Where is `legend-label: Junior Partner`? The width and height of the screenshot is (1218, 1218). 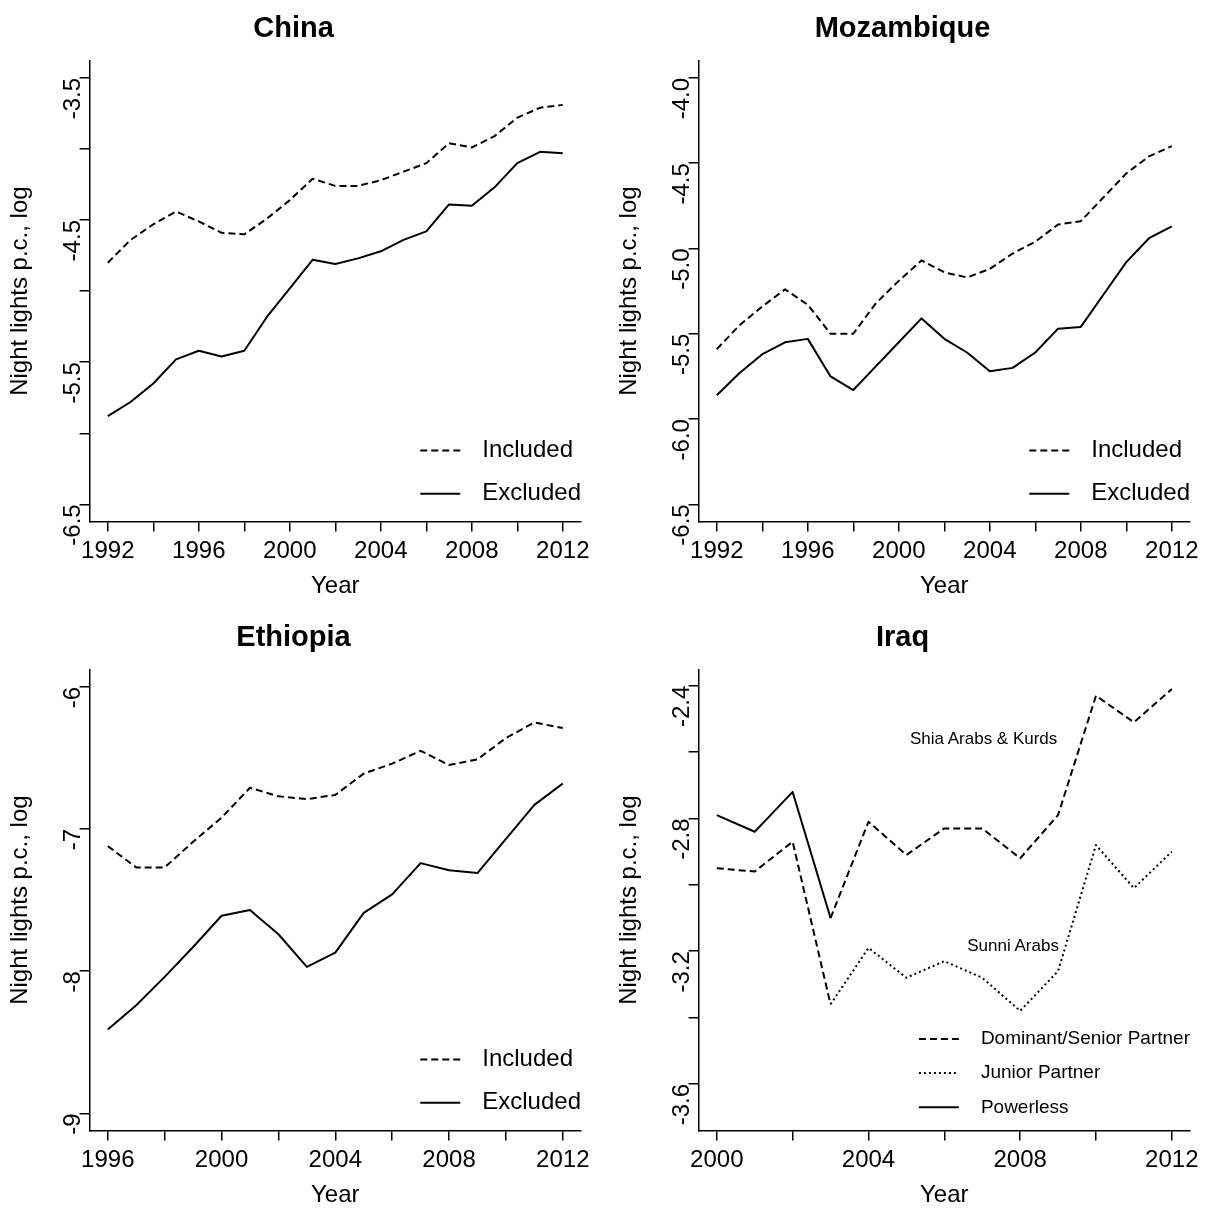 legend-label: Junior Partner is located at coordinates (1040, 1072).